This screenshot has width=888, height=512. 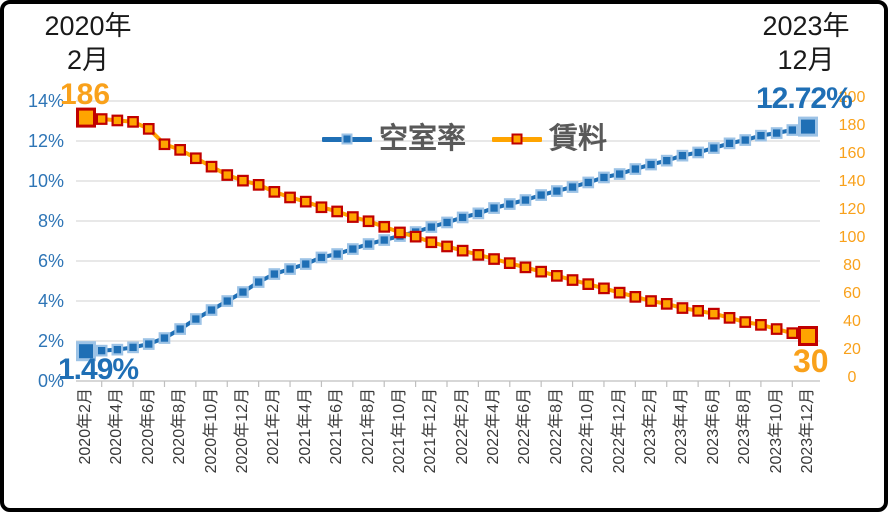 I want to click on right-axis-tick-label: 180, so click(x=852, y=125).